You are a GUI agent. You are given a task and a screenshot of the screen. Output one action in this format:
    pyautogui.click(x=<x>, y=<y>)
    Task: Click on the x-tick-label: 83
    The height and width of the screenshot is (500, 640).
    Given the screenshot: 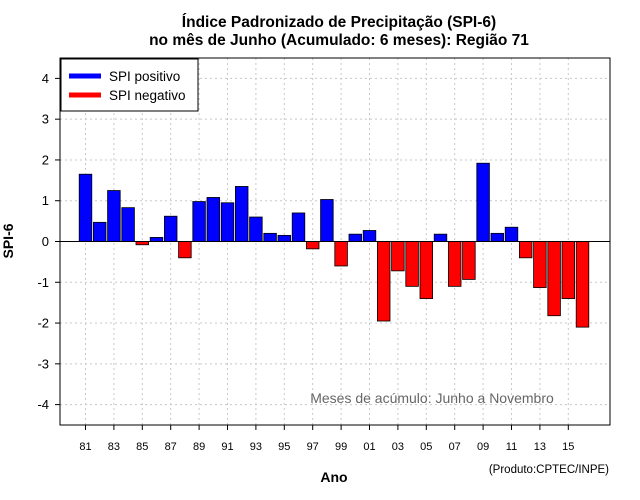 What is the action you would take?
    pyautogui.click(x=114, y=447)
    